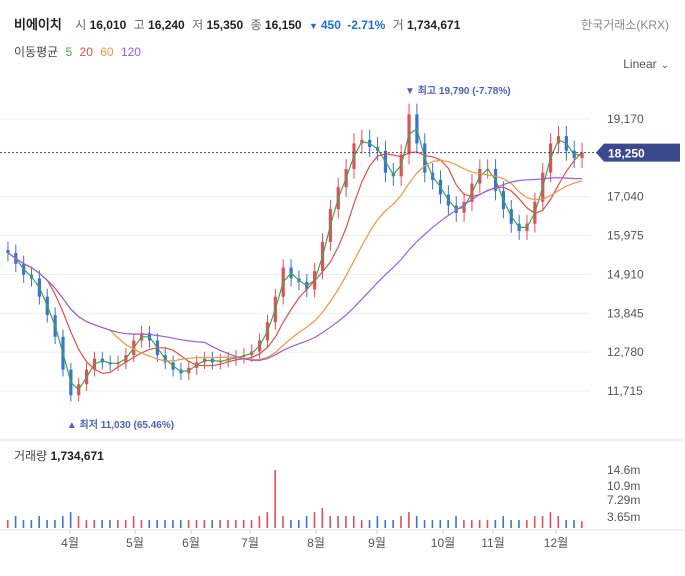 This screenshot has width=685, height=576. I want to click on change-arrow-icon: ▼, so click(313, 26).